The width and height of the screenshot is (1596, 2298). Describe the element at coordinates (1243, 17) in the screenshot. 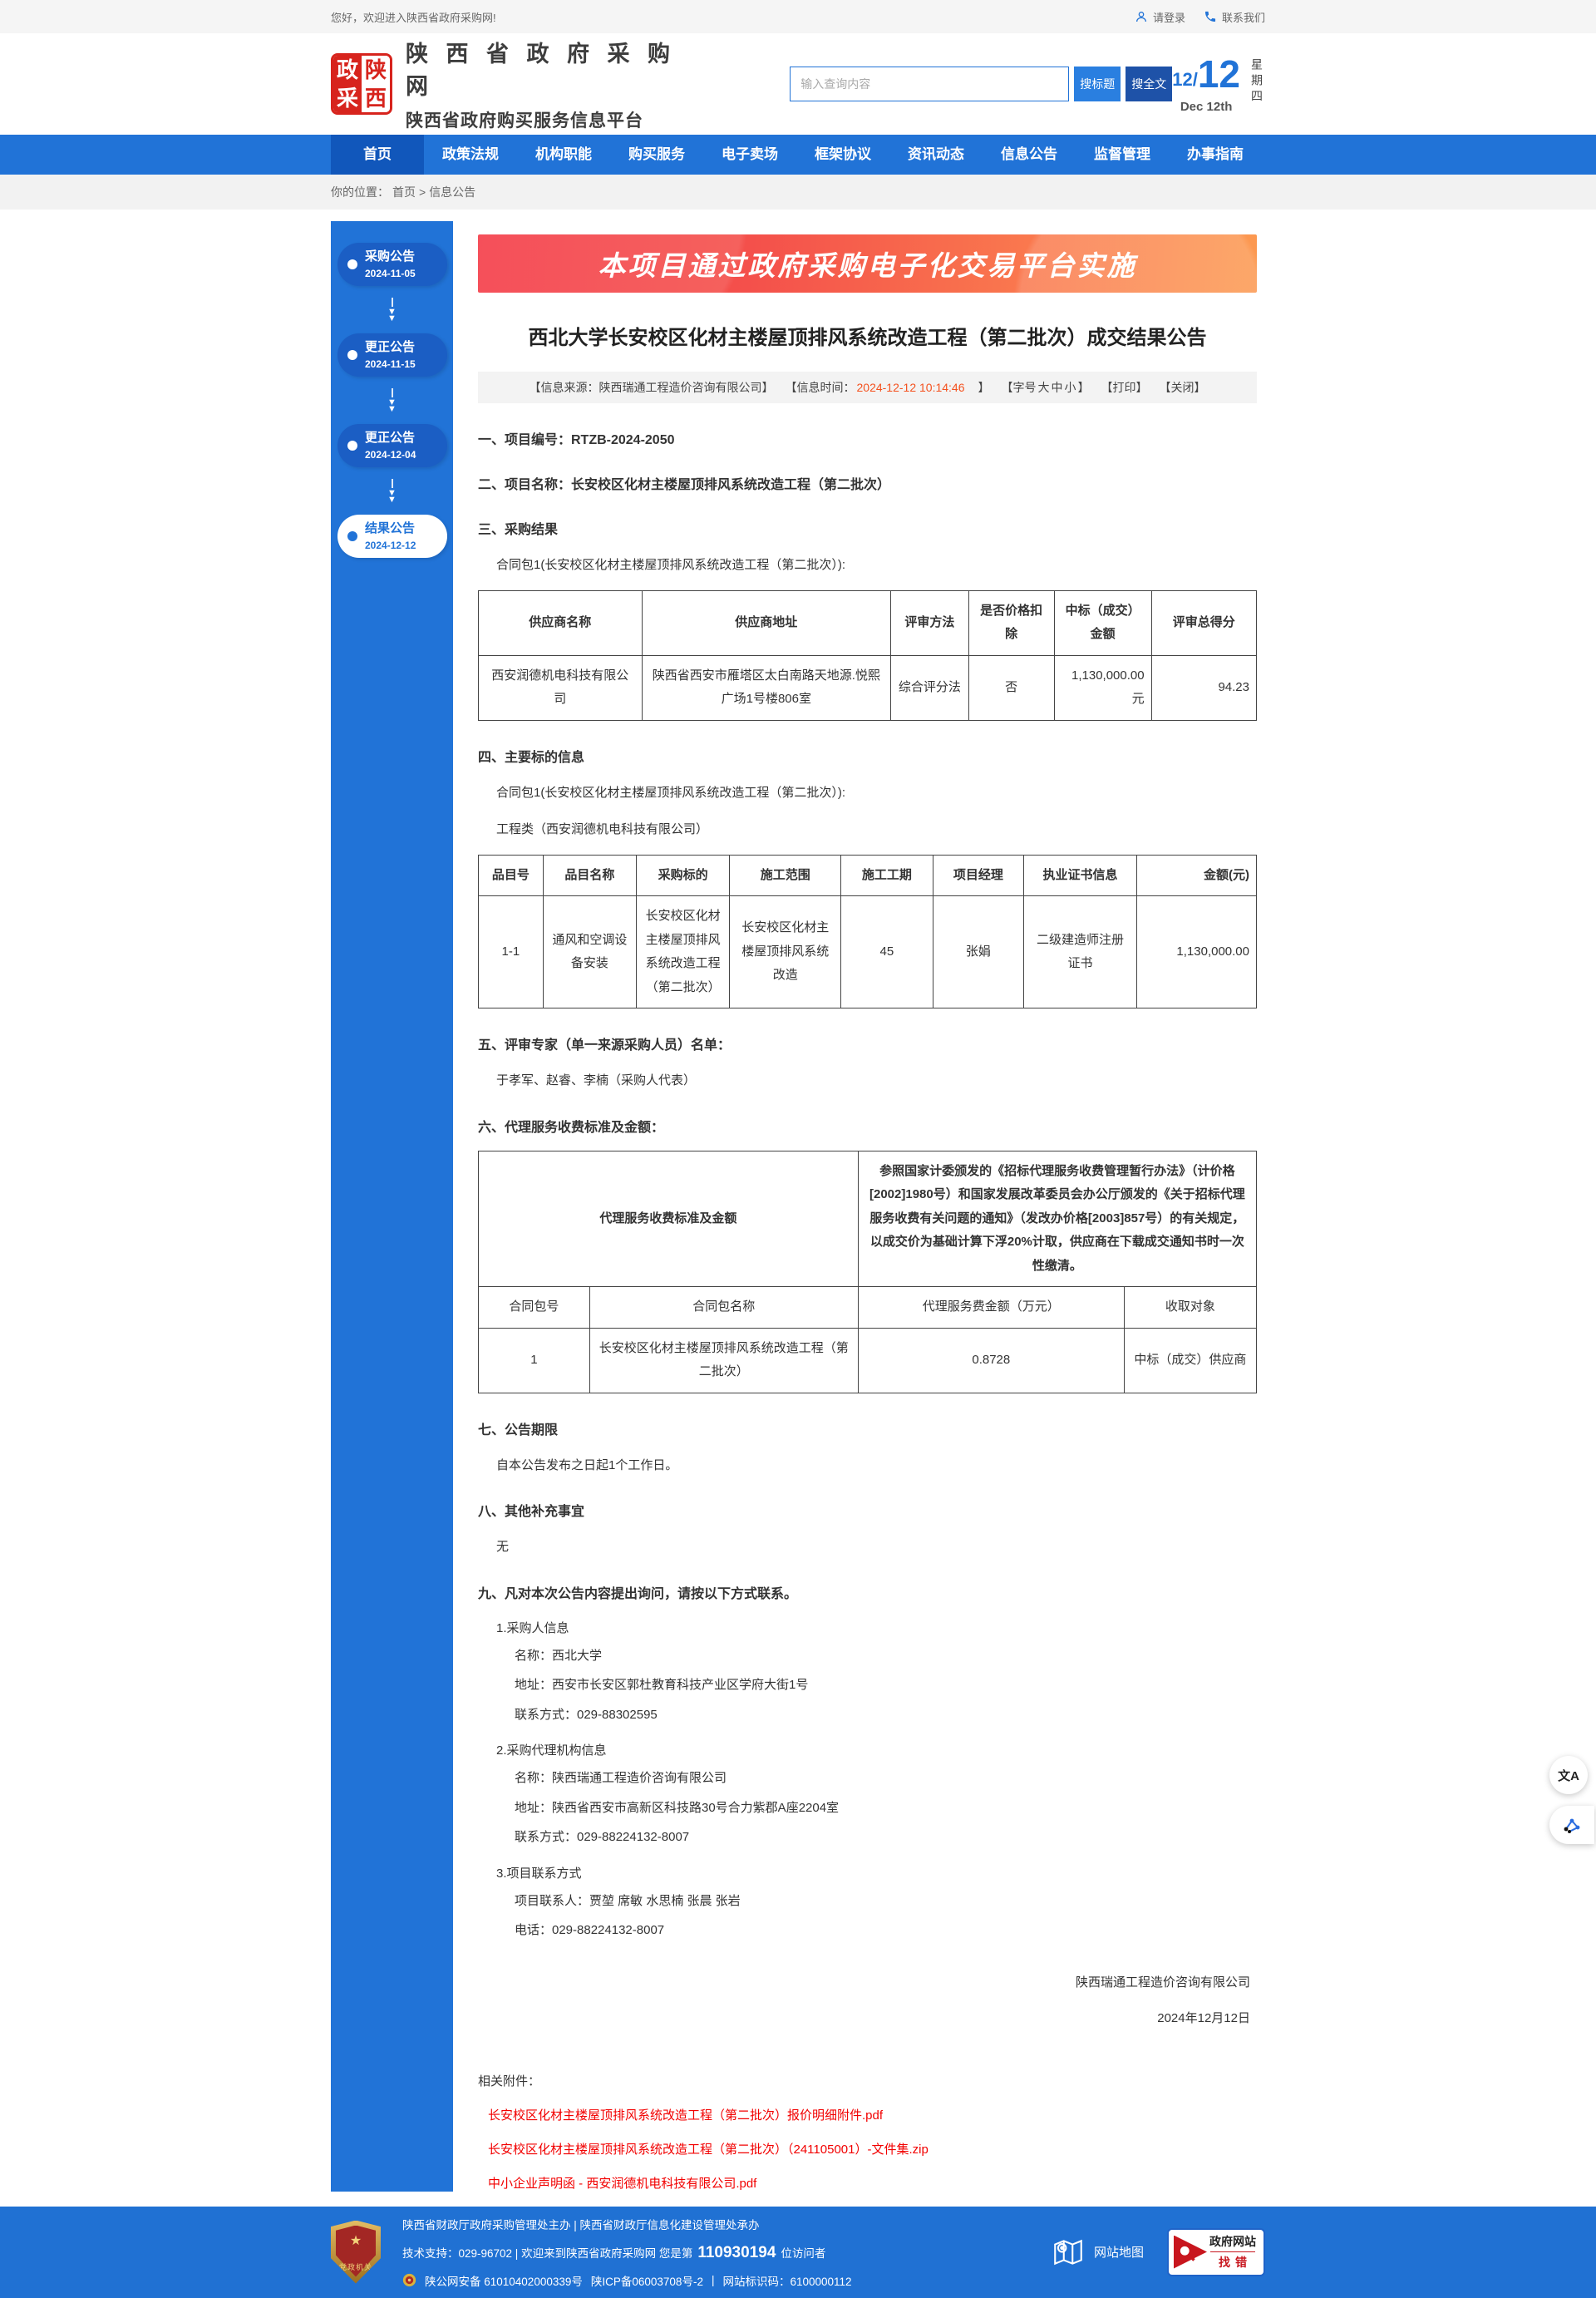

I see `contact-us-label: 联系我们` at that location.